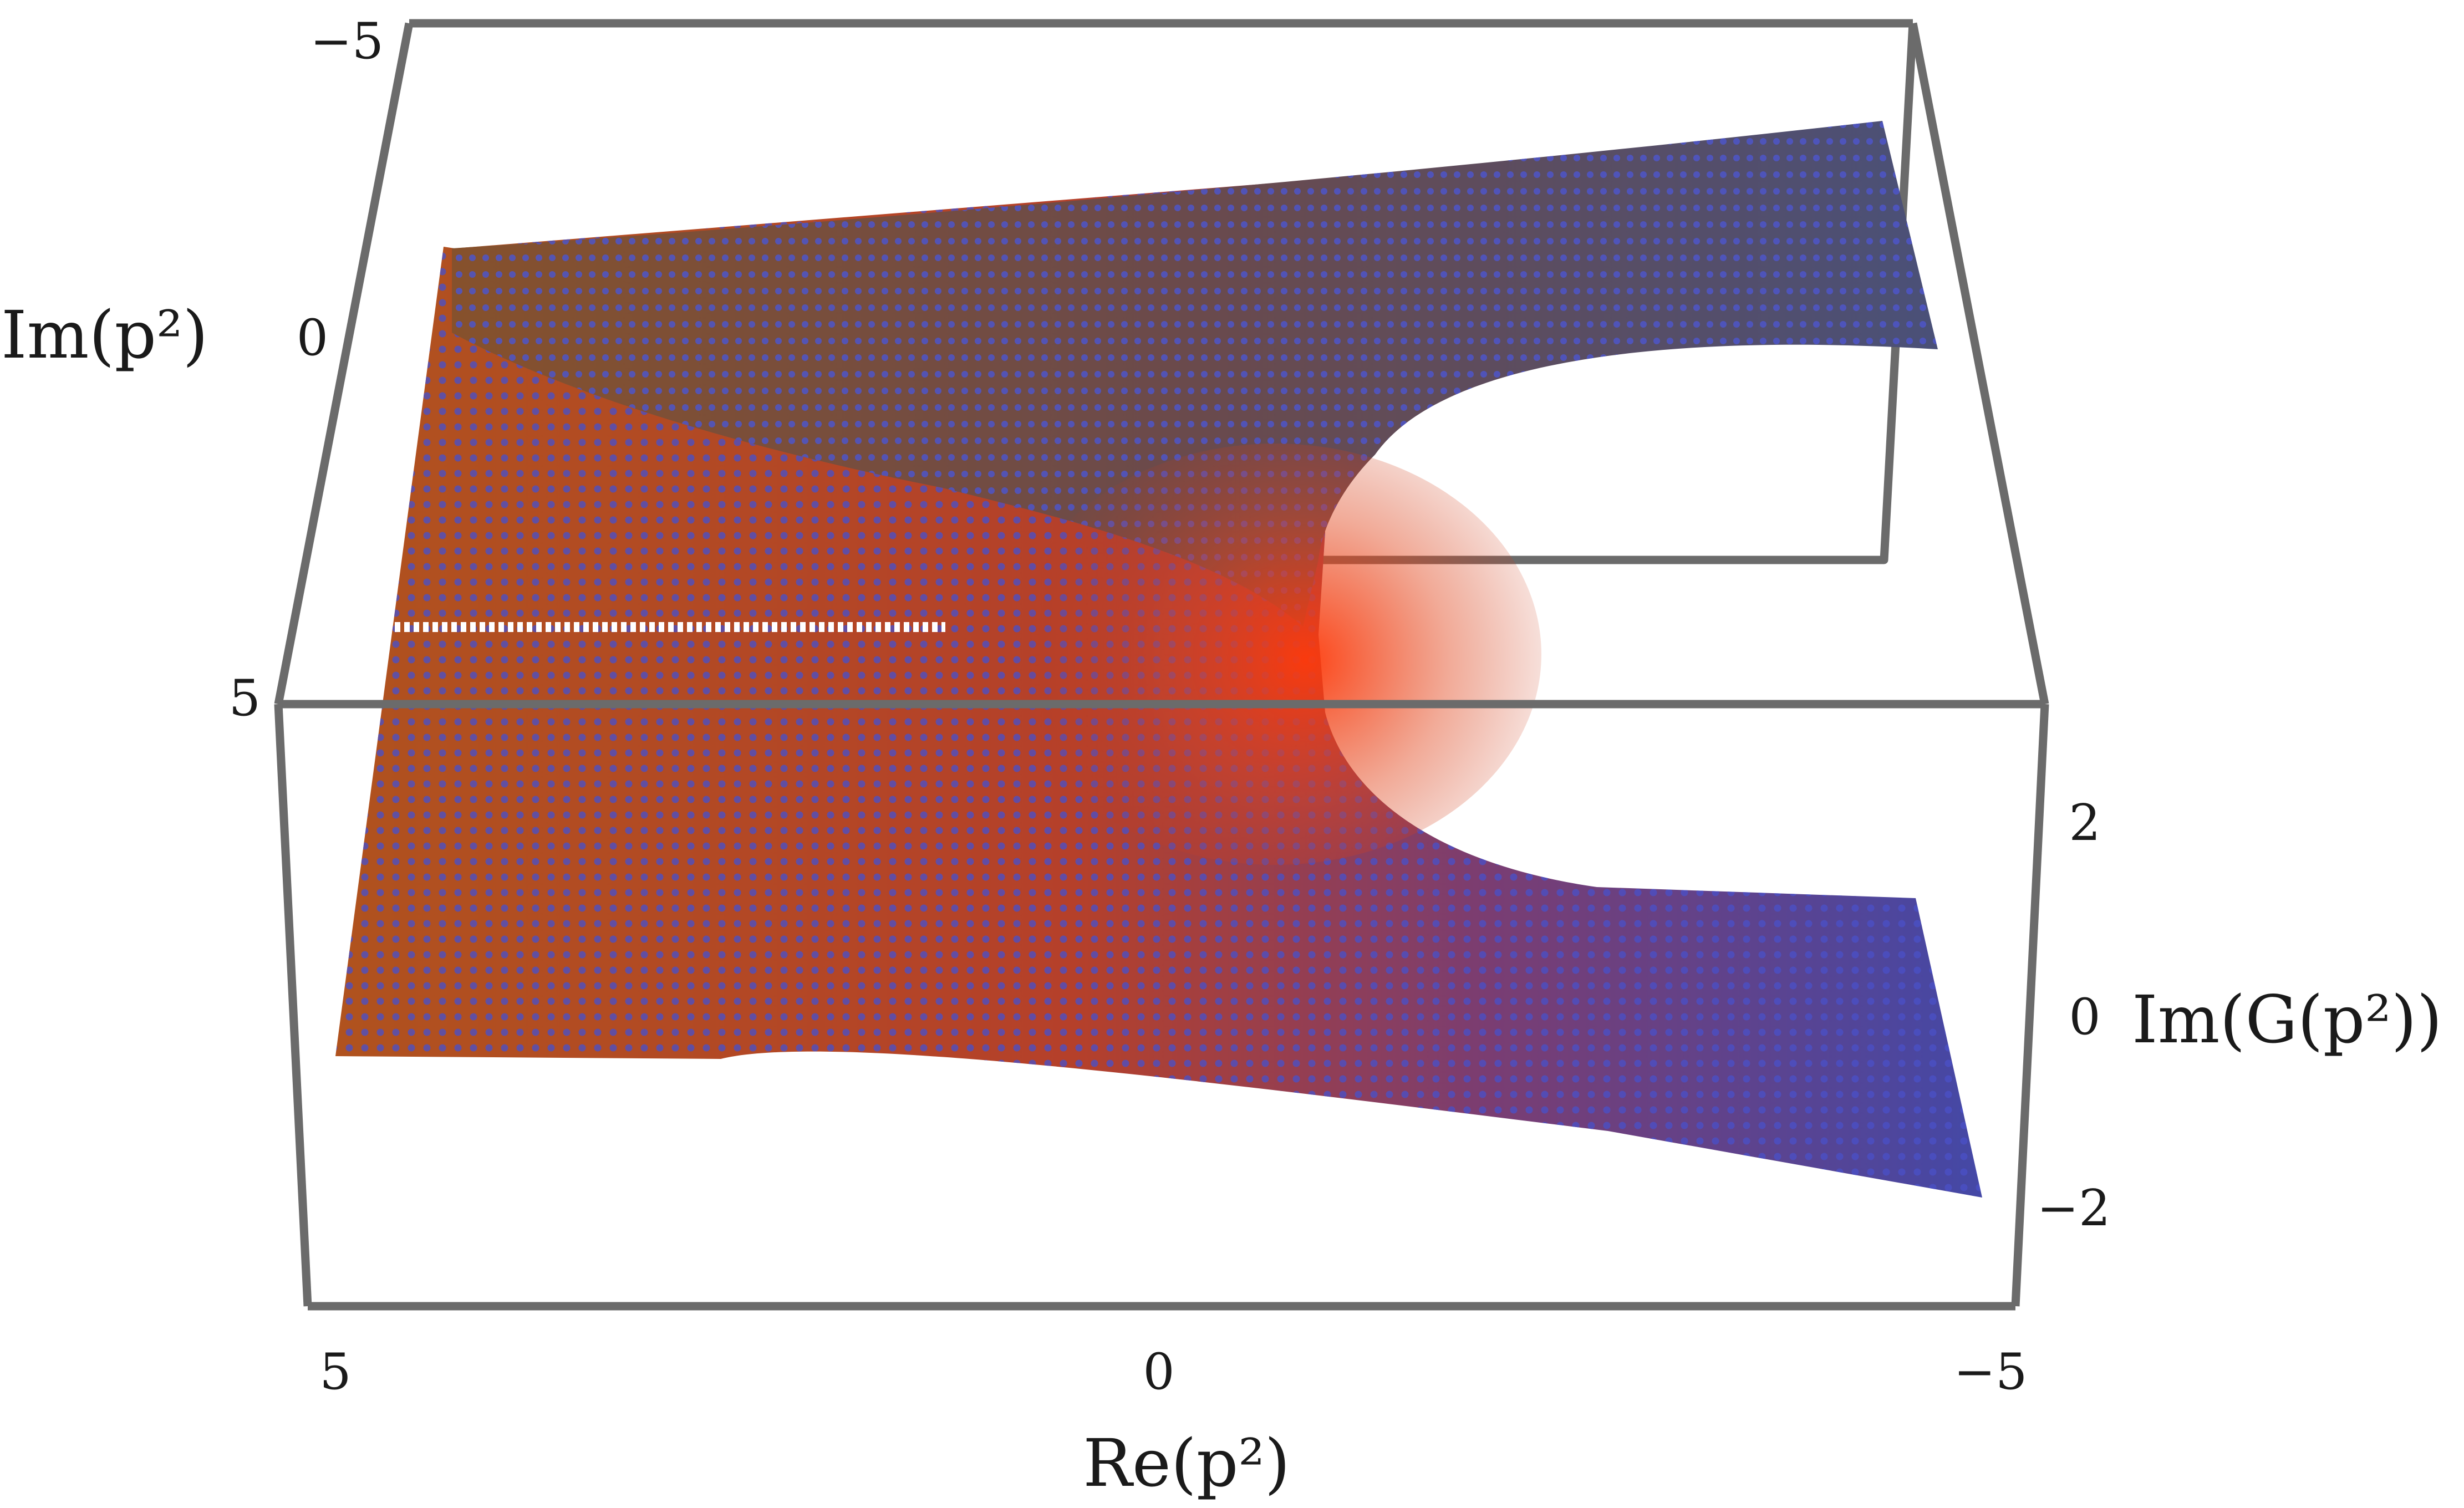  What do you see at coordinates (2287, 1019) in the screenshot?
I see `z-axis-title: Im(G(p²))` at bounding box center [2287, 1019].